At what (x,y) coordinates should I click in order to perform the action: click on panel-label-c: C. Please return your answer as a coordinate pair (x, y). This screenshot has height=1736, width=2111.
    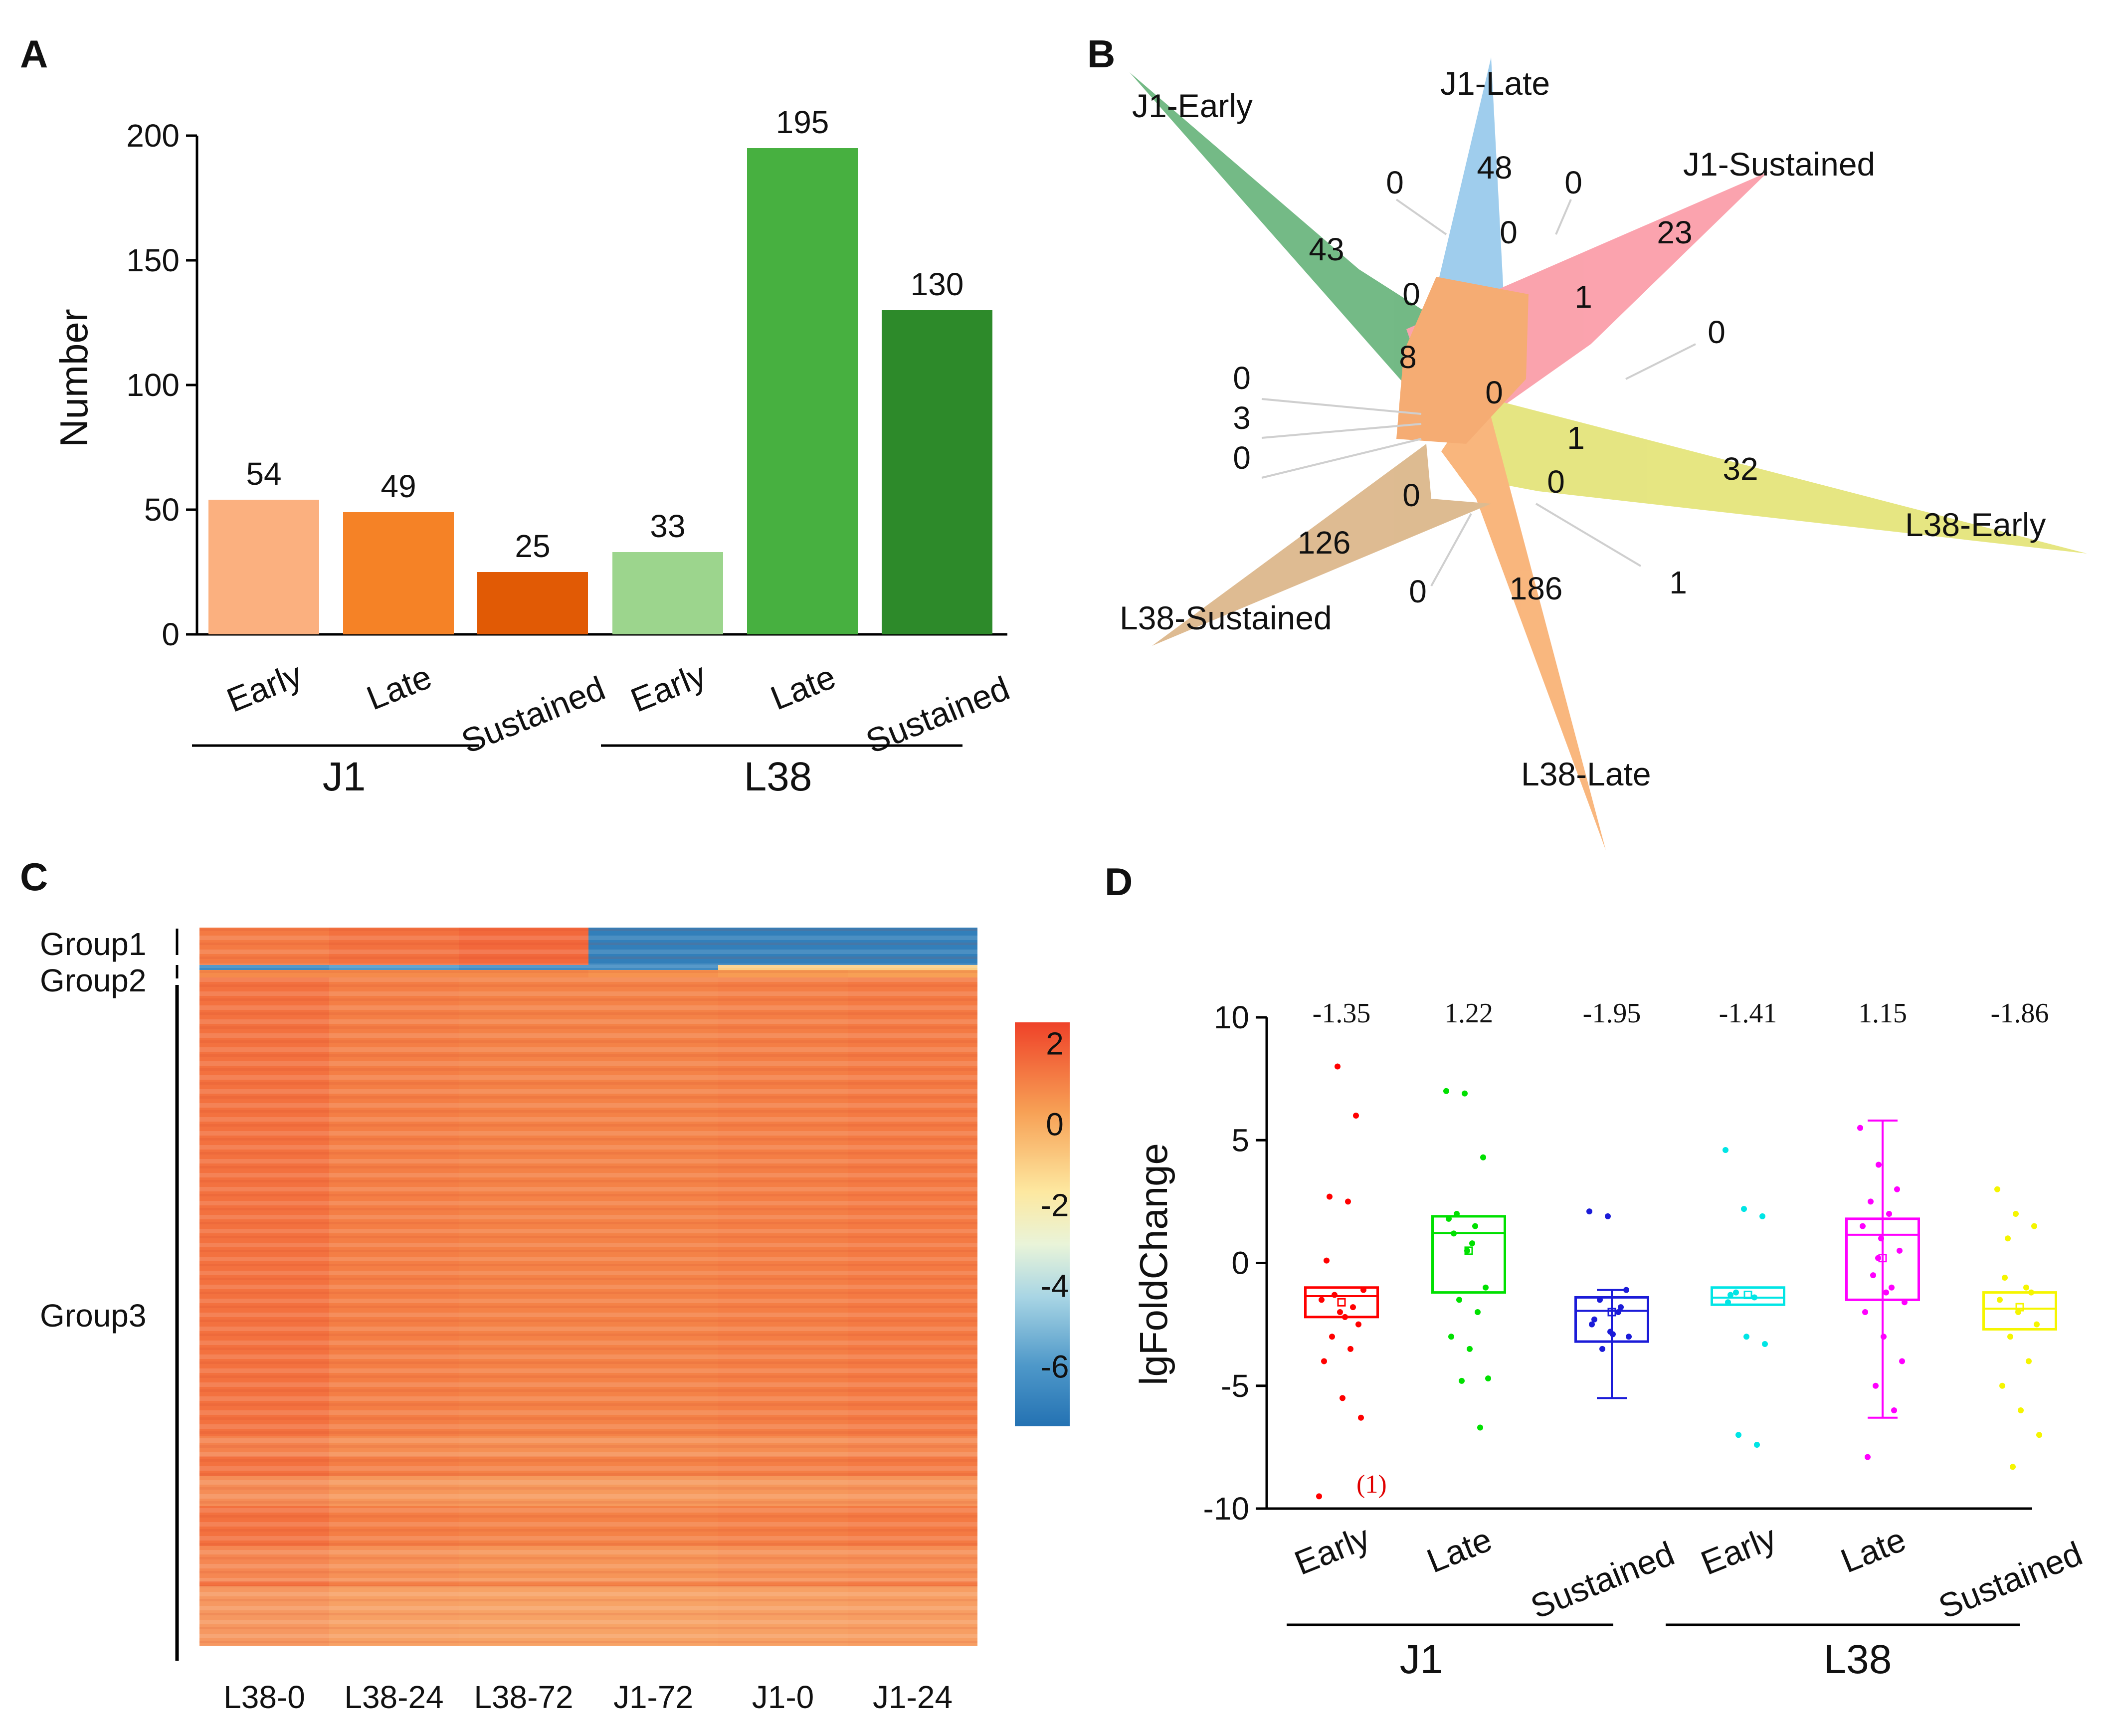
    Looking at the image, I should click on (34, 877).